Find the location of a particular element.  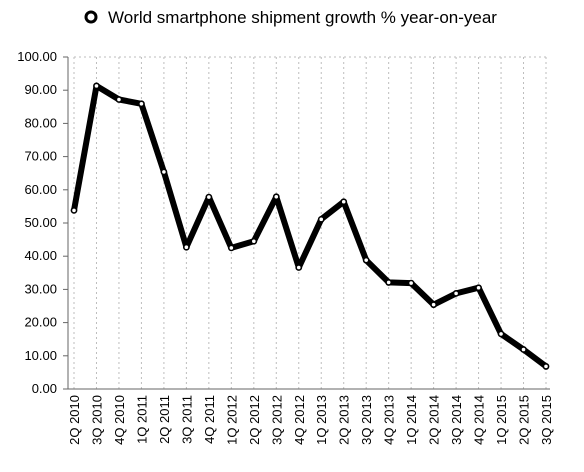

x-tick-label: 2Q 2012 is located at coordinates (254, 420).